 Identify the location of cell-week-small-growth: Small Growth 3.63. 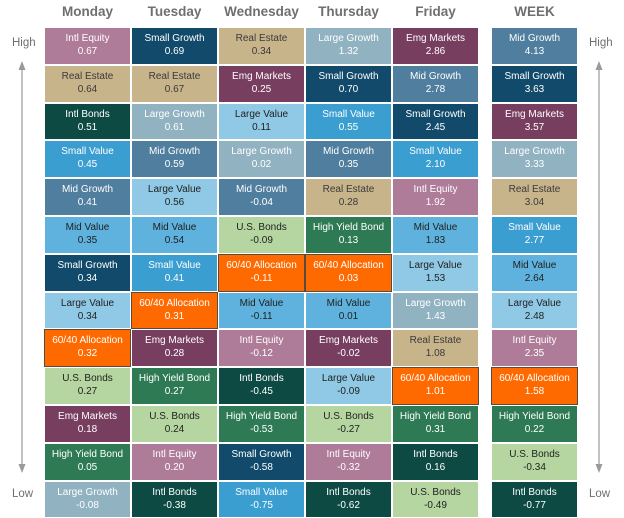
(534, 83).